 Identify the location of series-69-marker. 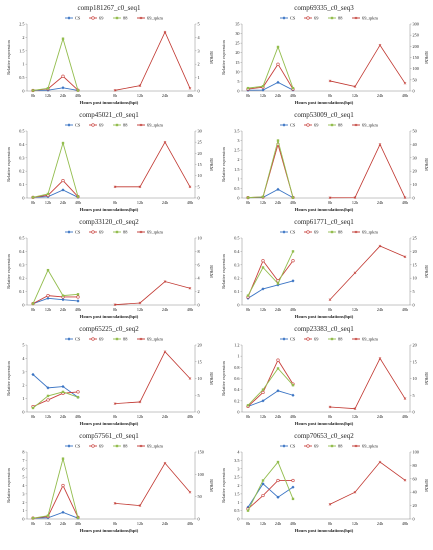
(63, 485).